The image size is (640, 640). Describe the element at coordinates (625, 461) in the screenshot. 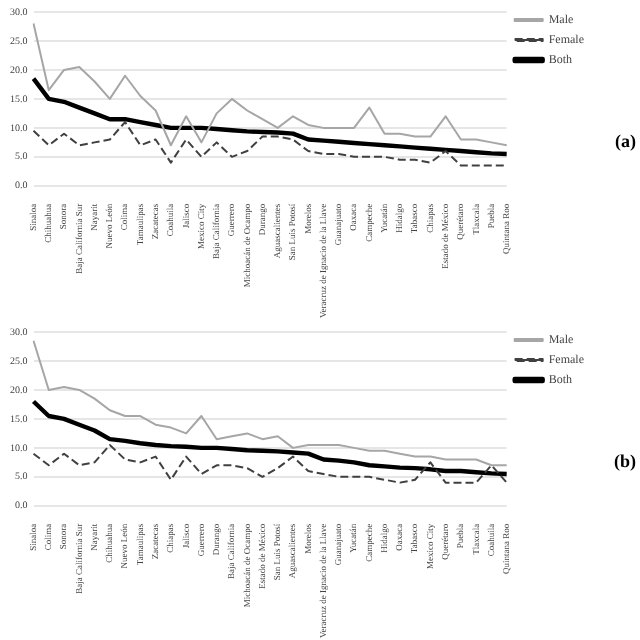

I see `text: (b)` at that location.